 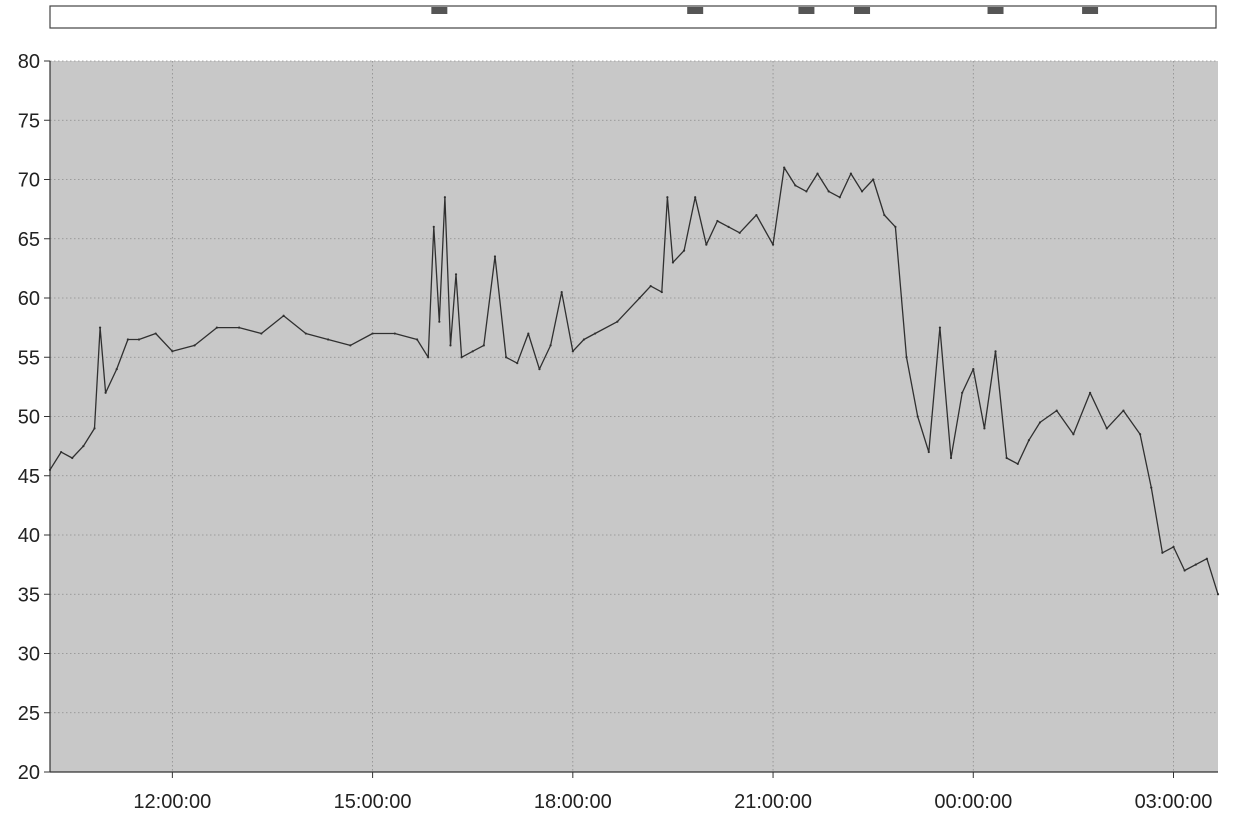 What do you see at coordinates (29, 62) in the screenshot?
I see `y-tick-label: 80` at bounding box center [29, 62].